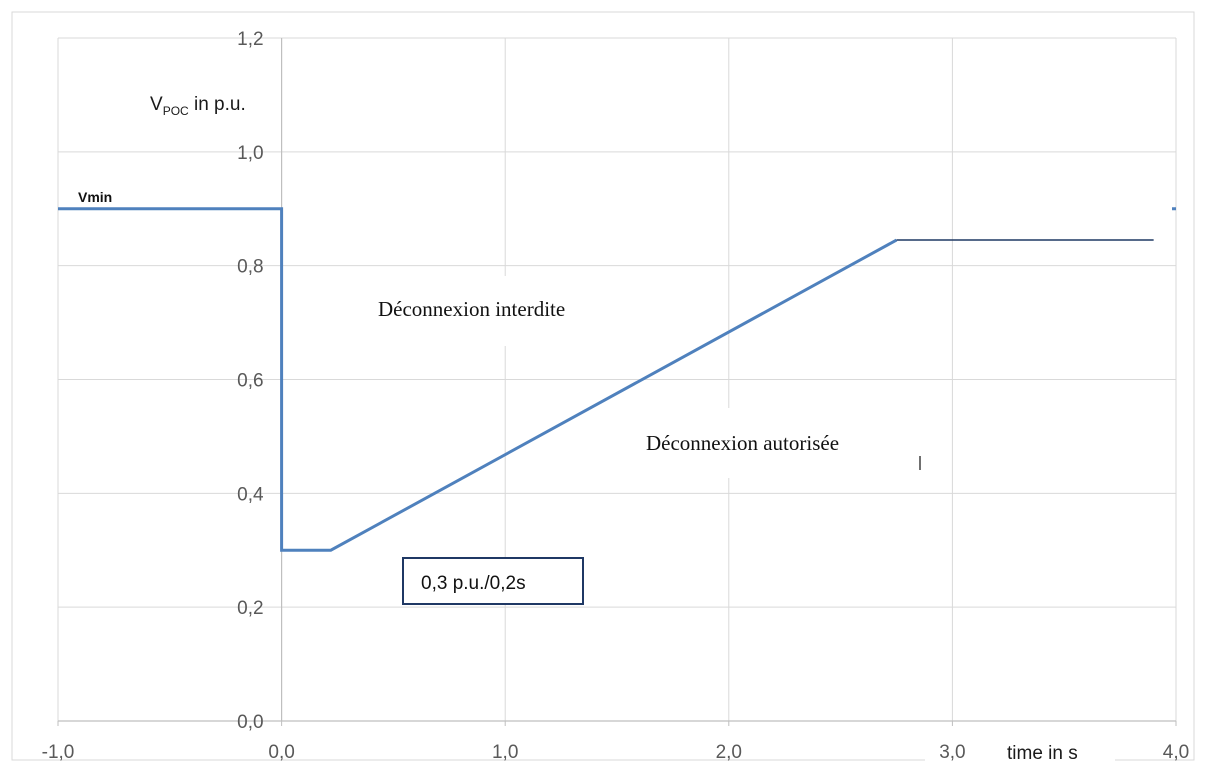  What do you see at coordinates (471, 309) in the screenshot?
I see `forbidden-zone-label: Déconnexion interdite` at bounding box center [471, 309].